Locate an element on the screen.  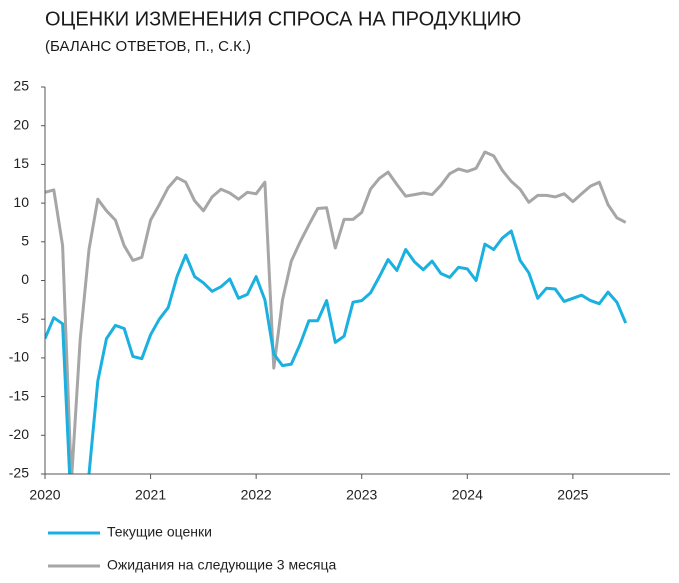
legend-label: Текущие оценки is located at coordinates (159, 532).